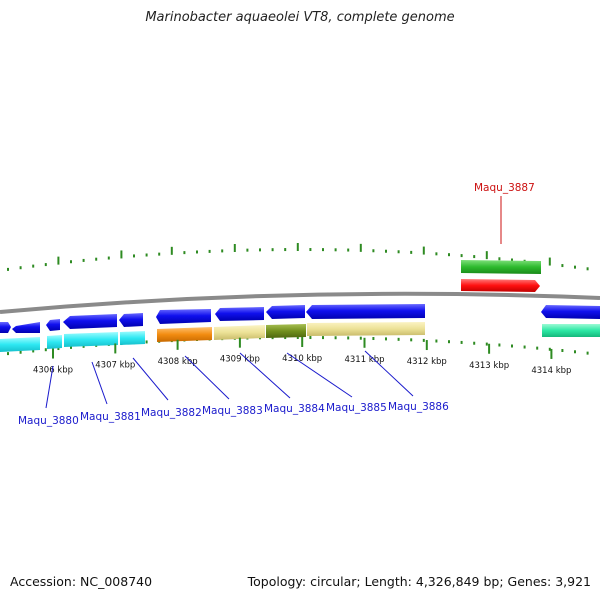 The image size is (600, 600). I want to click on orange-feature, so click(184, 334).